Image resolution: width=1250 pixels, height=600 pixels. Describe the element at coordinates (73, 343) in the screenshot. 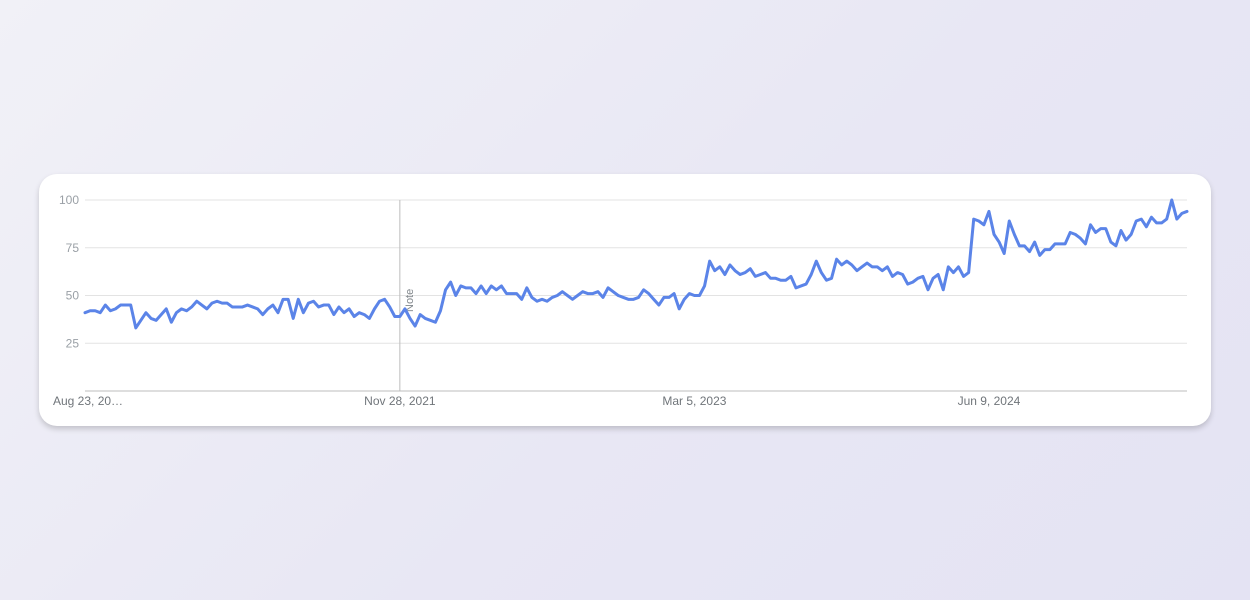

I see `y-tick-label: 25` at that location.